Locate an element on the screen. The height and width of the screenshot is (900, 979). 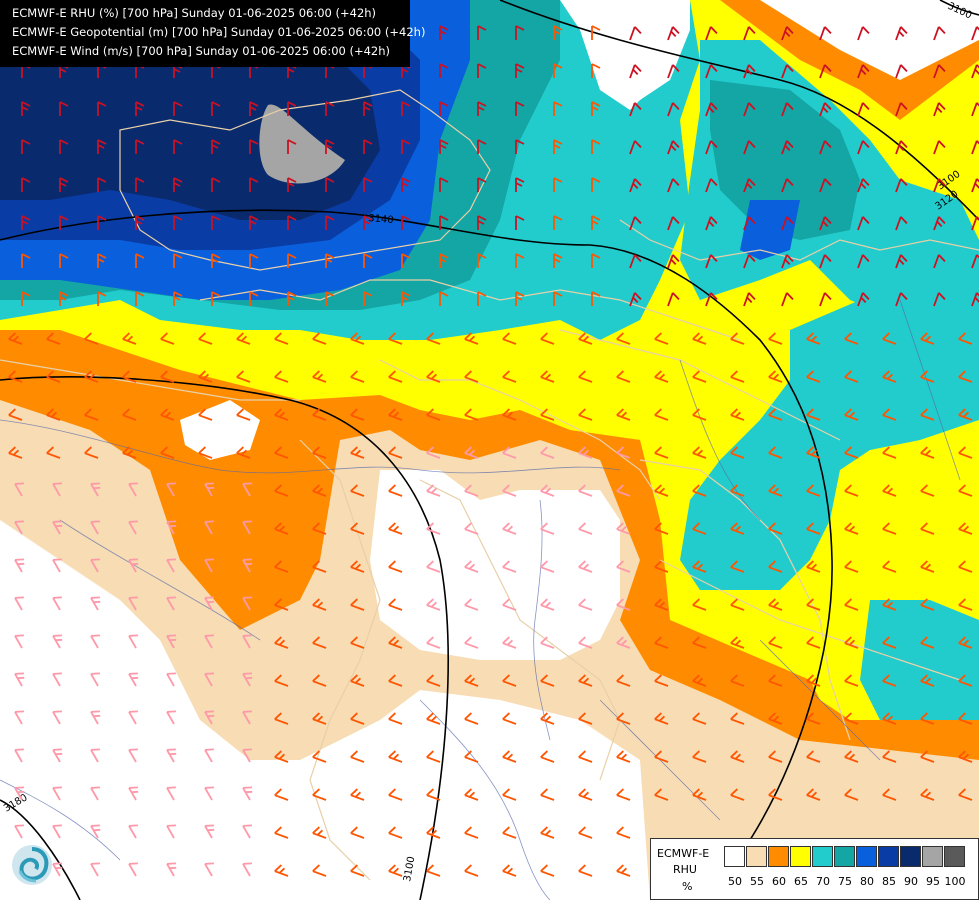
legend-tick-label: 60 is located at coordinates (779, 881).